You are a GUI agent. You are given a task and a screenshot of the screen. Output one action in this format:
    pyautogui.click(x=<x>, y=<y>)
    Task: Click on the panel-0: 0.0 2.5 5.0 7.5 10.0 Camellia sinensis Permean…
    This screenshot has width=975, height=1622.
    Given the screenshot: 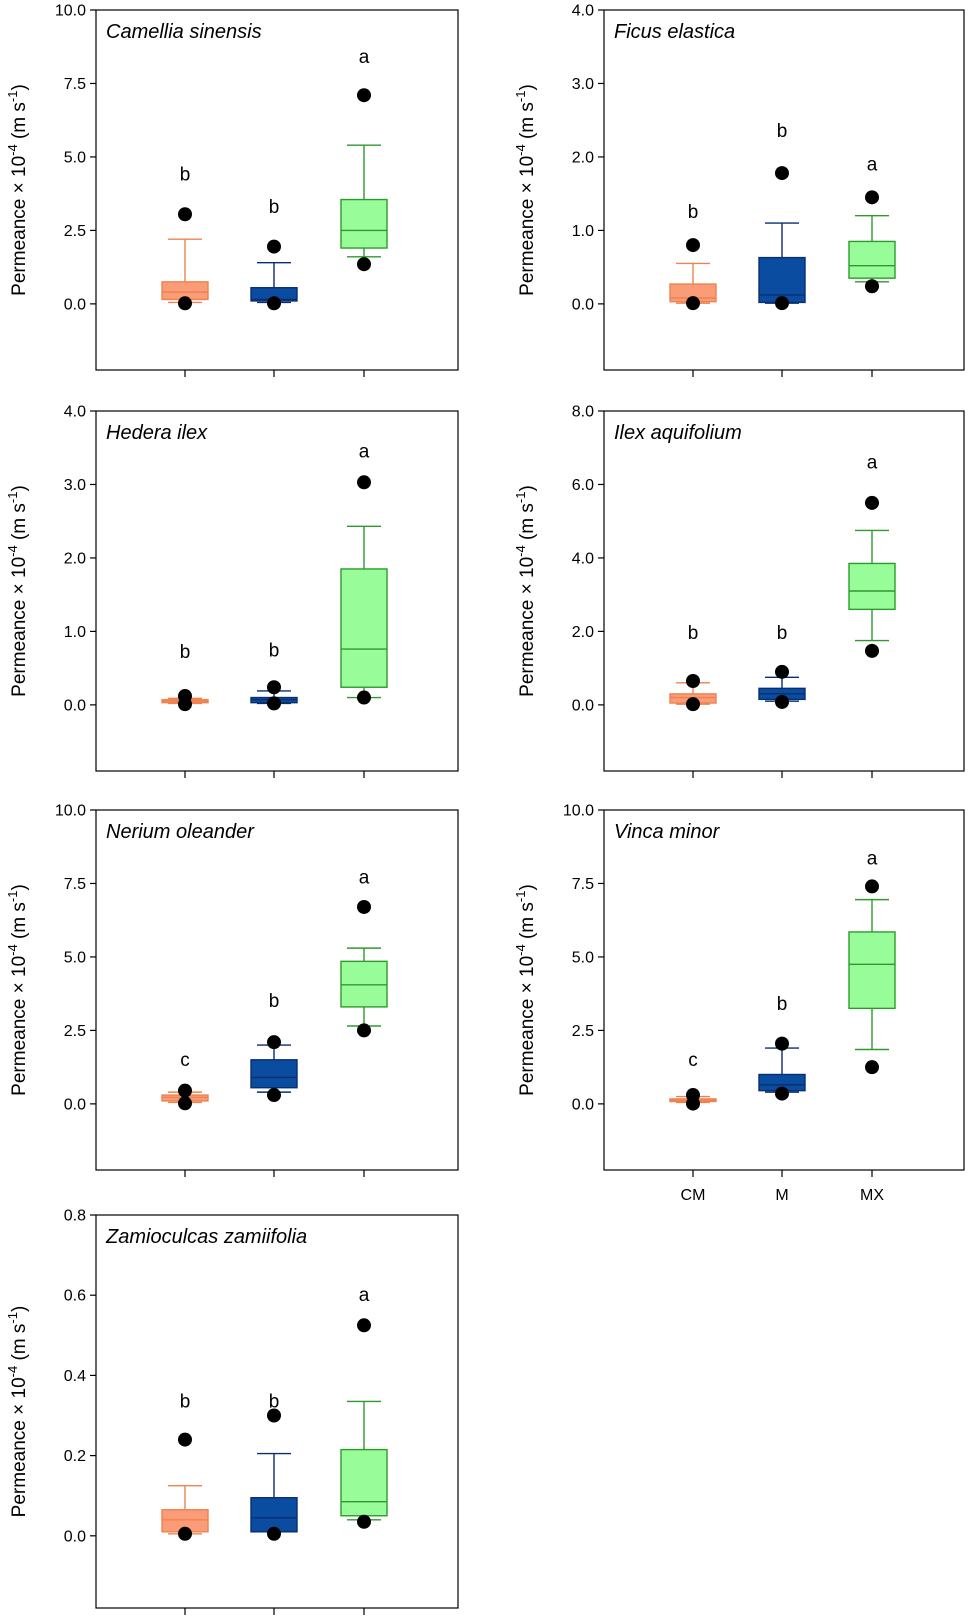 What is the action you would take?
    pyautogui.click(x=232, y=190)
    